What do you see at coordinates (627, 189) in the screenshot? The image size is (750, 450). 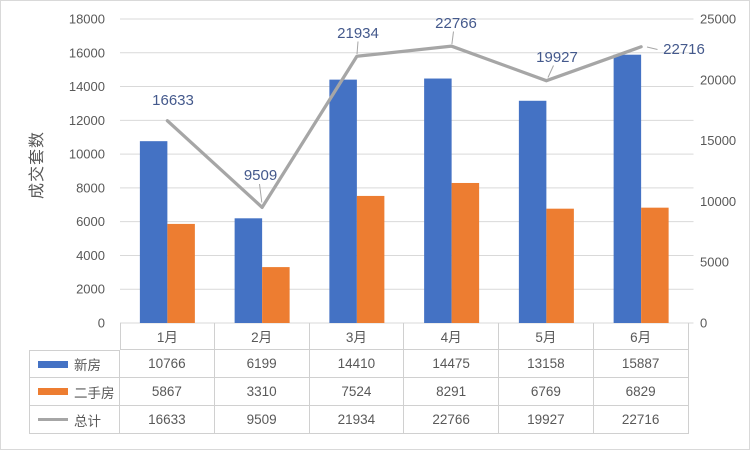 I see `bar-new-homes-m6` at bounding box center [627, 189].